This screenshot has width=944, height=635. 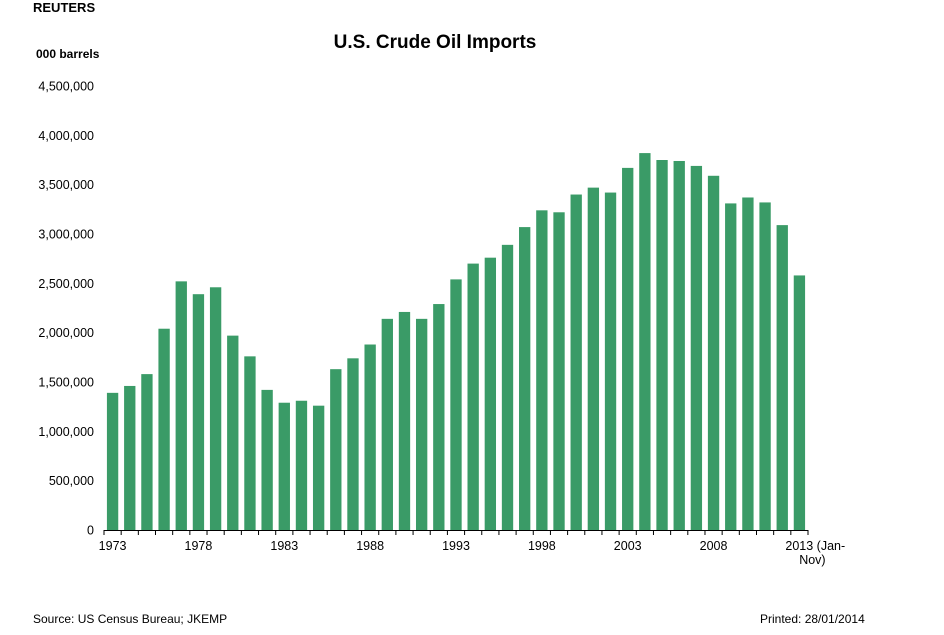 I want to click on bar-2012, so click(x=782, y=377).